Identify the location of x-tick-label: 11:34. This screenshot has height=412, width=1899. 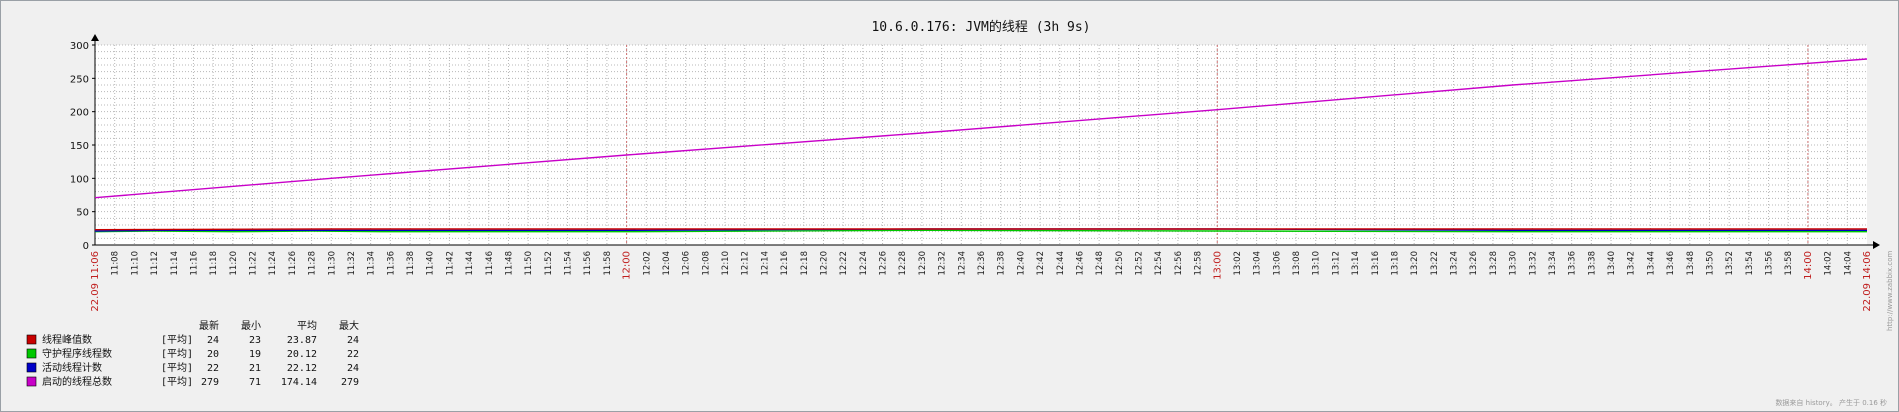
(372, 263).